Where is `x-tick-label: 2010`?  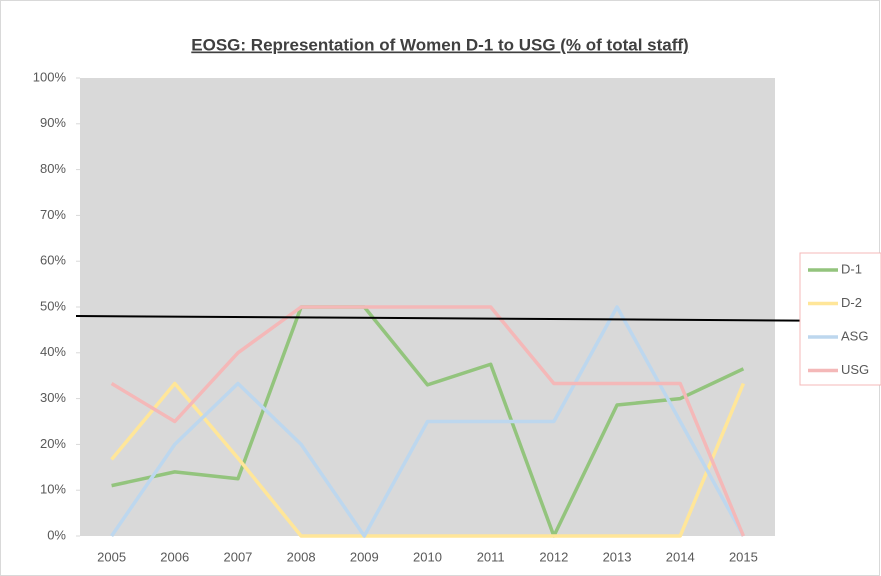 x-tick-label: 2010 is located at coordinates (427, 556).